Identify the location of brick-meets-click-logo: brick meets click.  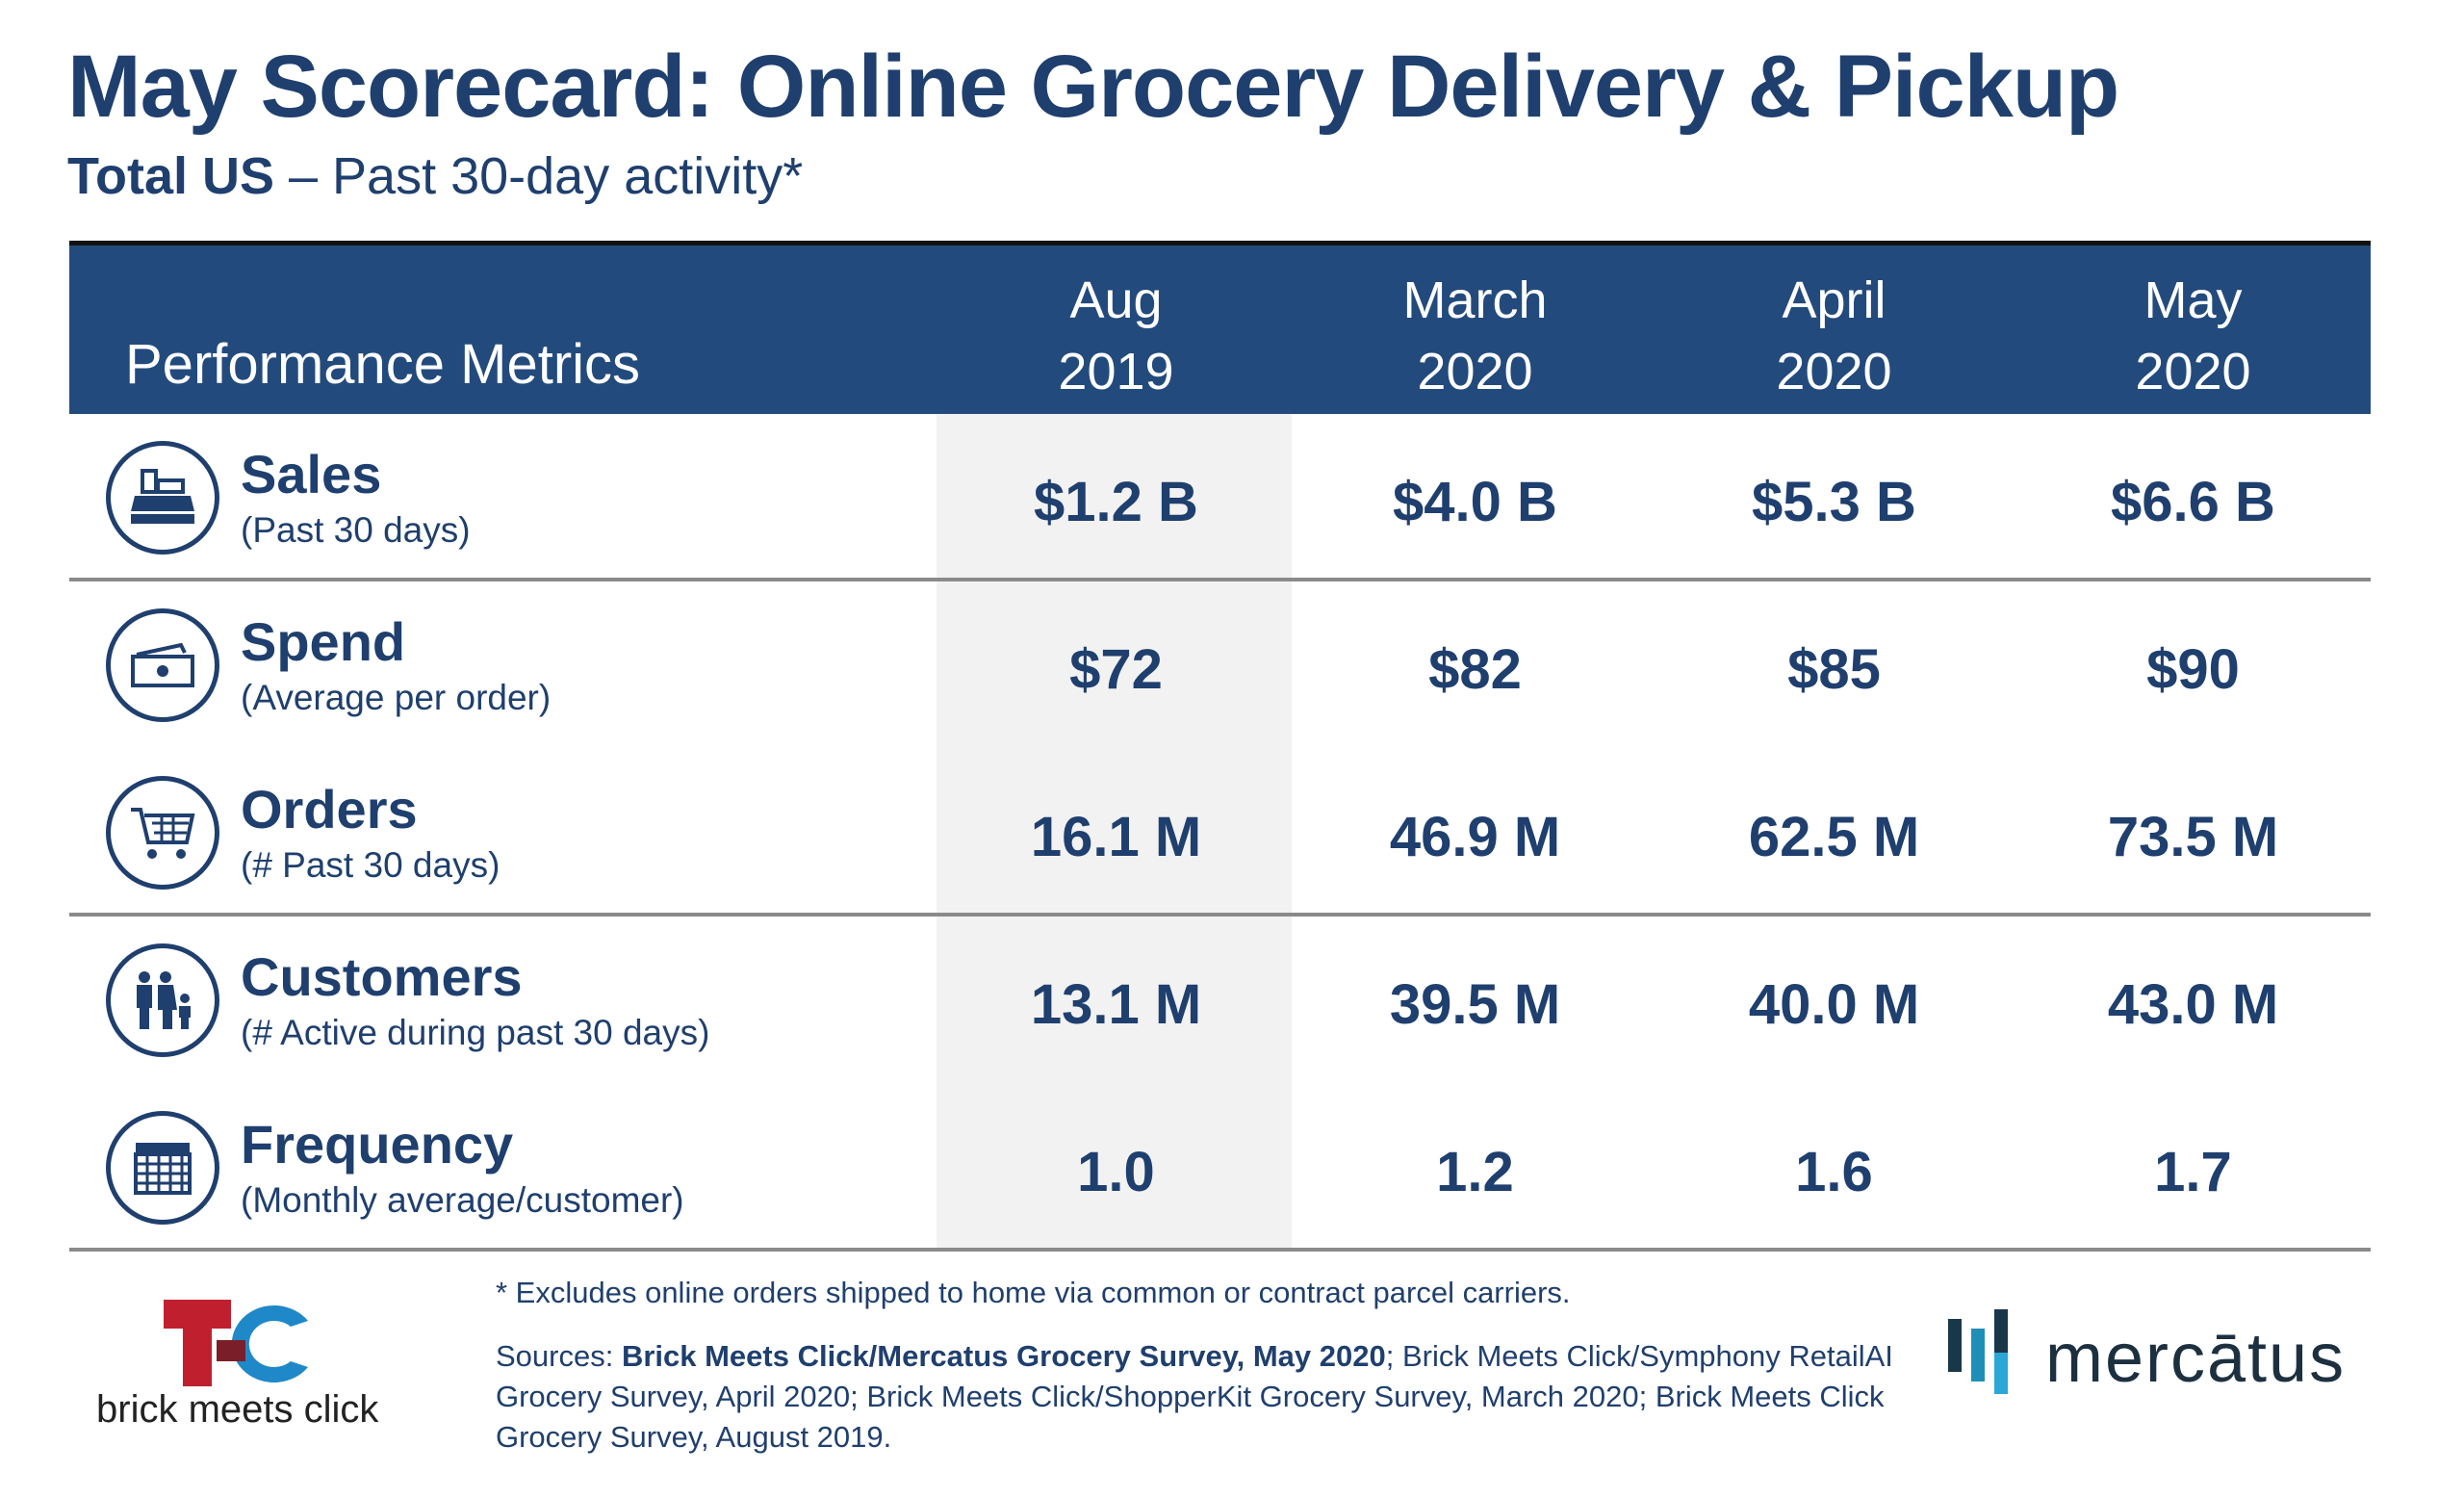
(269, 1372).